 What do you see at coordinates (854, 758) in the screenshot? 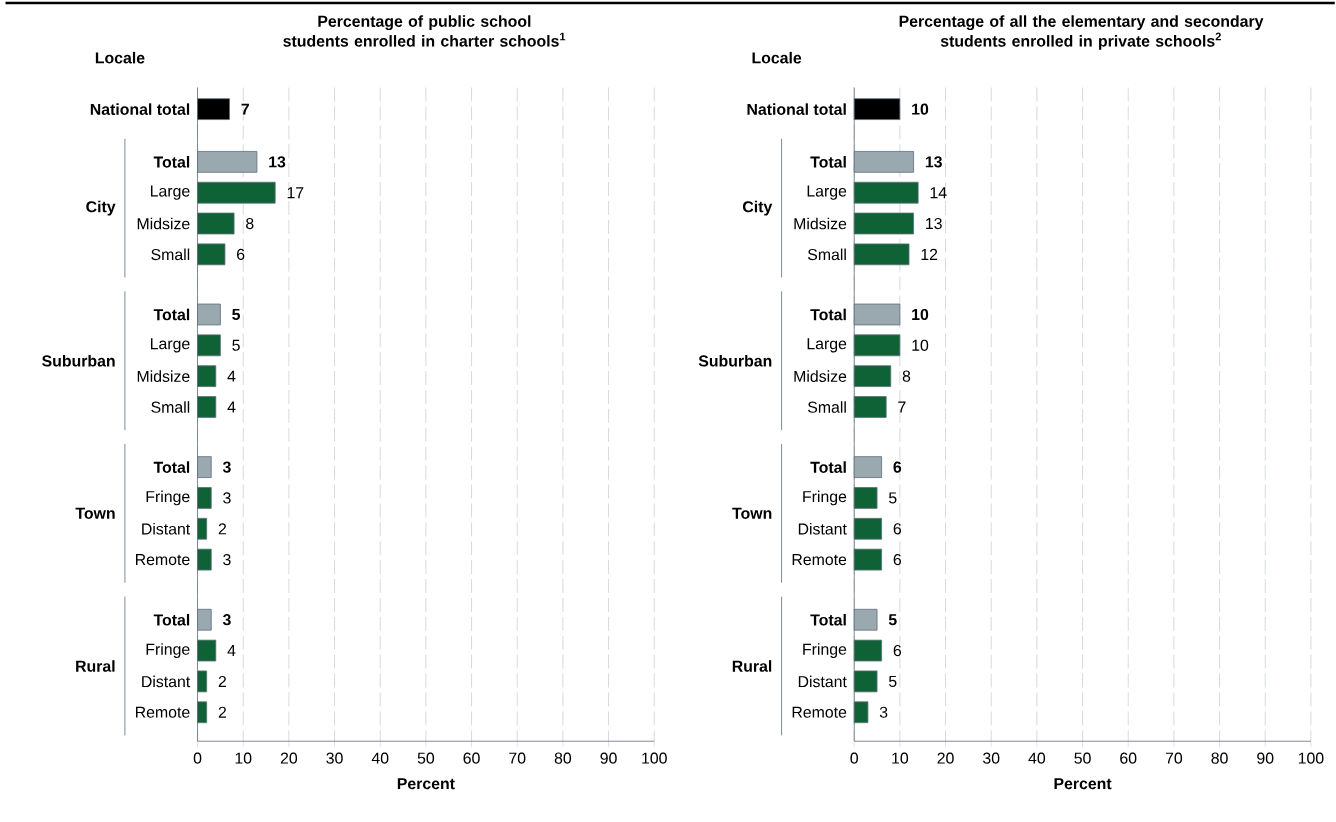
I see `x-tick-label: 0` at bounding box center [854, 758].